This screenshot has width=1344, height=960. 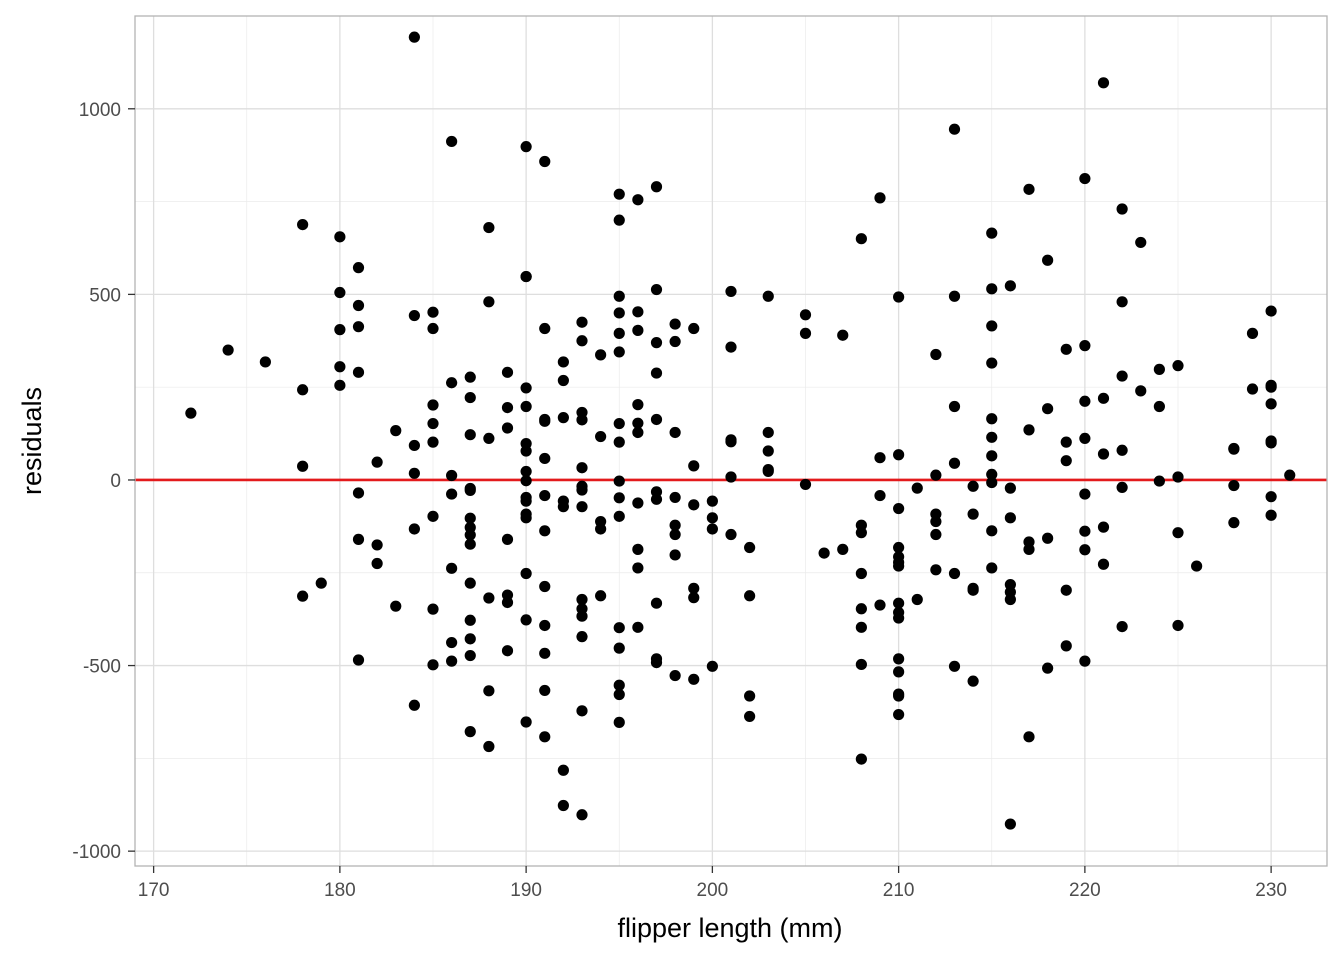 I want to click on x-tick-label: 180, so click(x=340, y=890).